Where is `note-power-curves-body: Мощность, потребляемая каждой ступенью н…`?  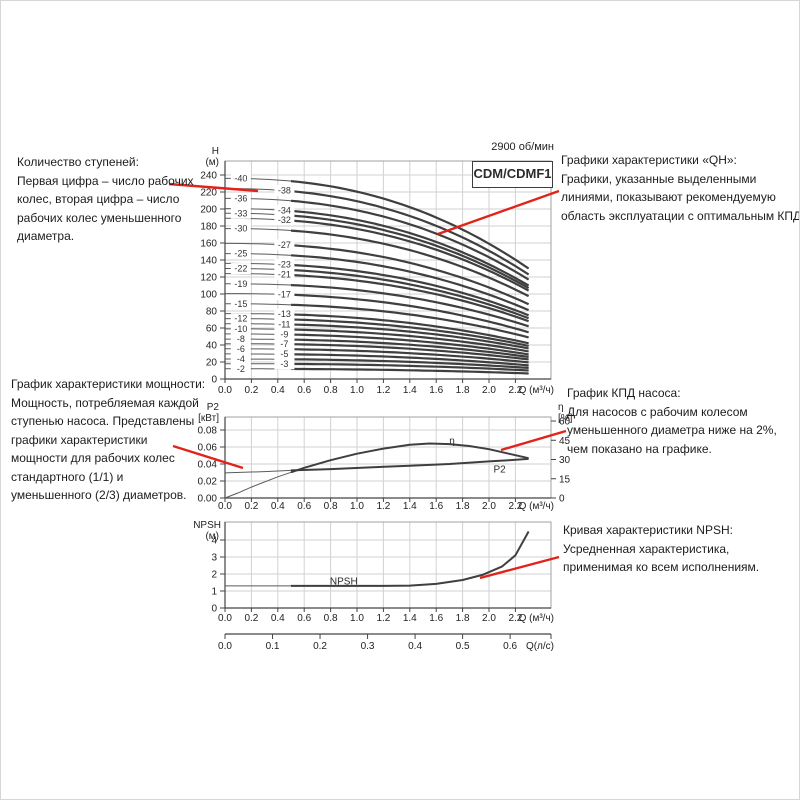
note-power-curves-body: Мощность, потребляемая каждой ступенью н… is located at coordinates (105, 449).